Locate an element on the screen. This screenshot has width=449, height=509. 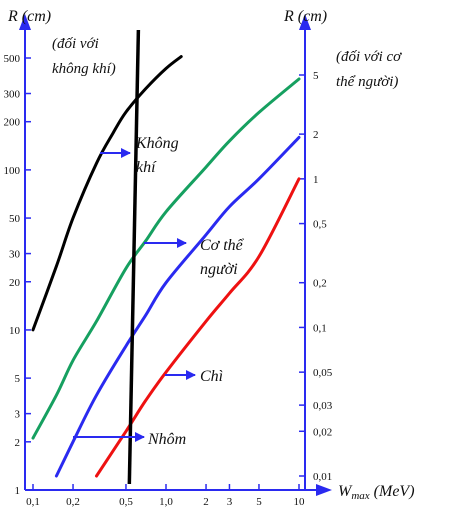
left-tick-label: 100 is located at coordinates (12, 171).